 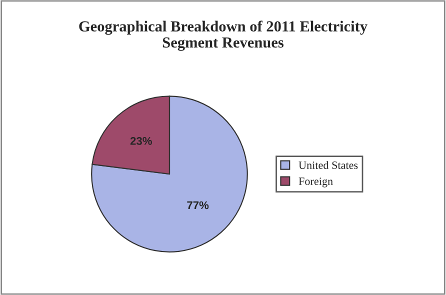 I want to click on legend-label: Foreign, so click(x=315, y=183).